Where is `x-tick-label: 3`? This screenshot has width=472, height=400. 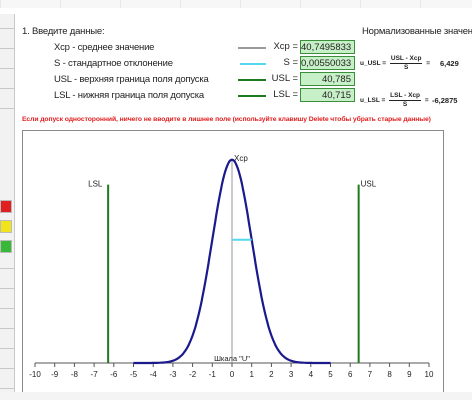
x-tick-label: 3 is located at coordinates (291, 374).